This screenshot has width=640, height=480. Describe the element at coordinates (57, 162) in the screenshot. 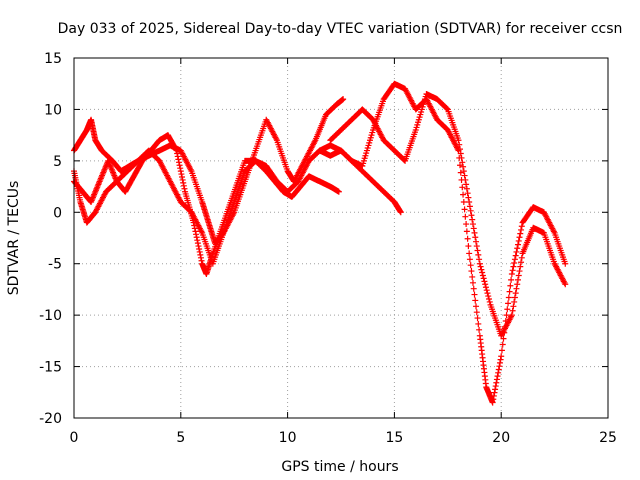

I see `y-tick-label: 5` at that location.